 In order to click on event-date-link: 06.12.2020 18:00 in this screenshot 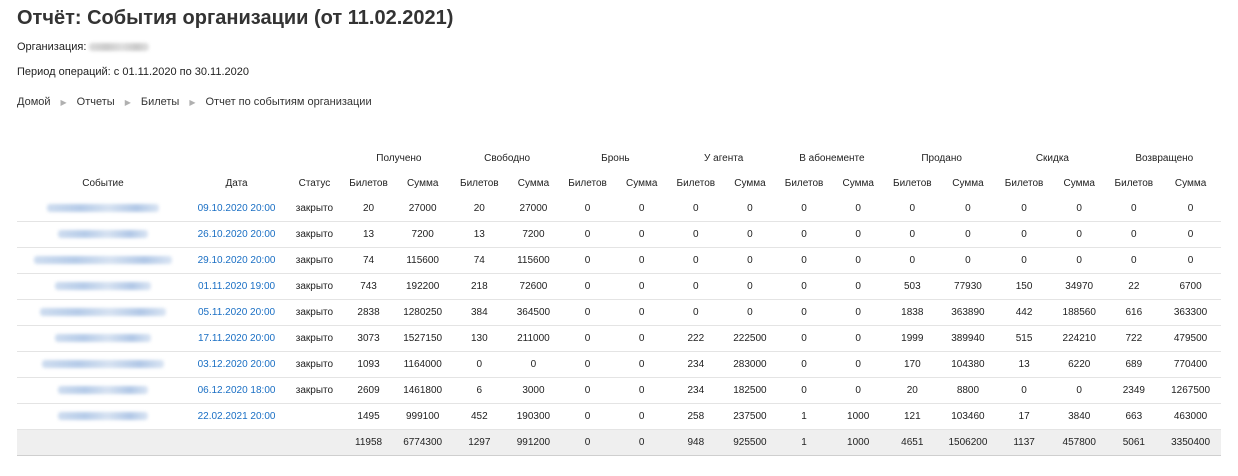, I will do `click(236, 390)`.